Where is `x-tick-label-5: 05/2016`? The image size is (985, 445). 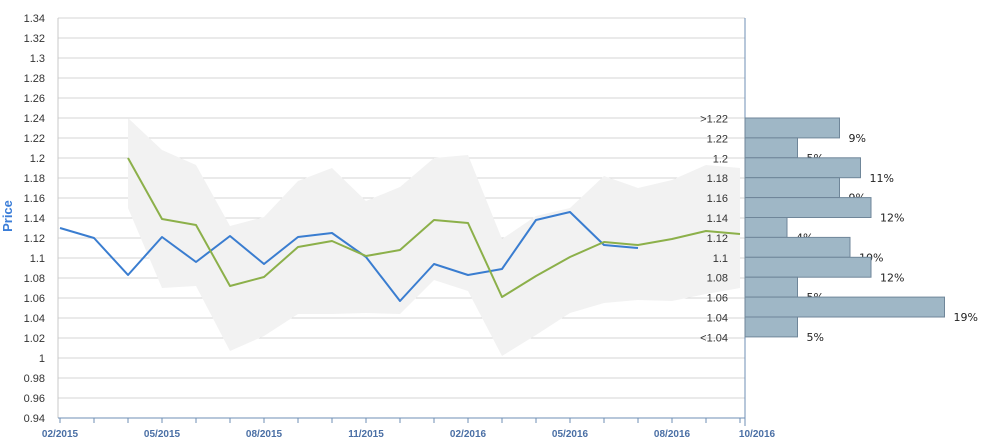 x-tick-label-5: 05/2016 is located at coordinates (570, 434).